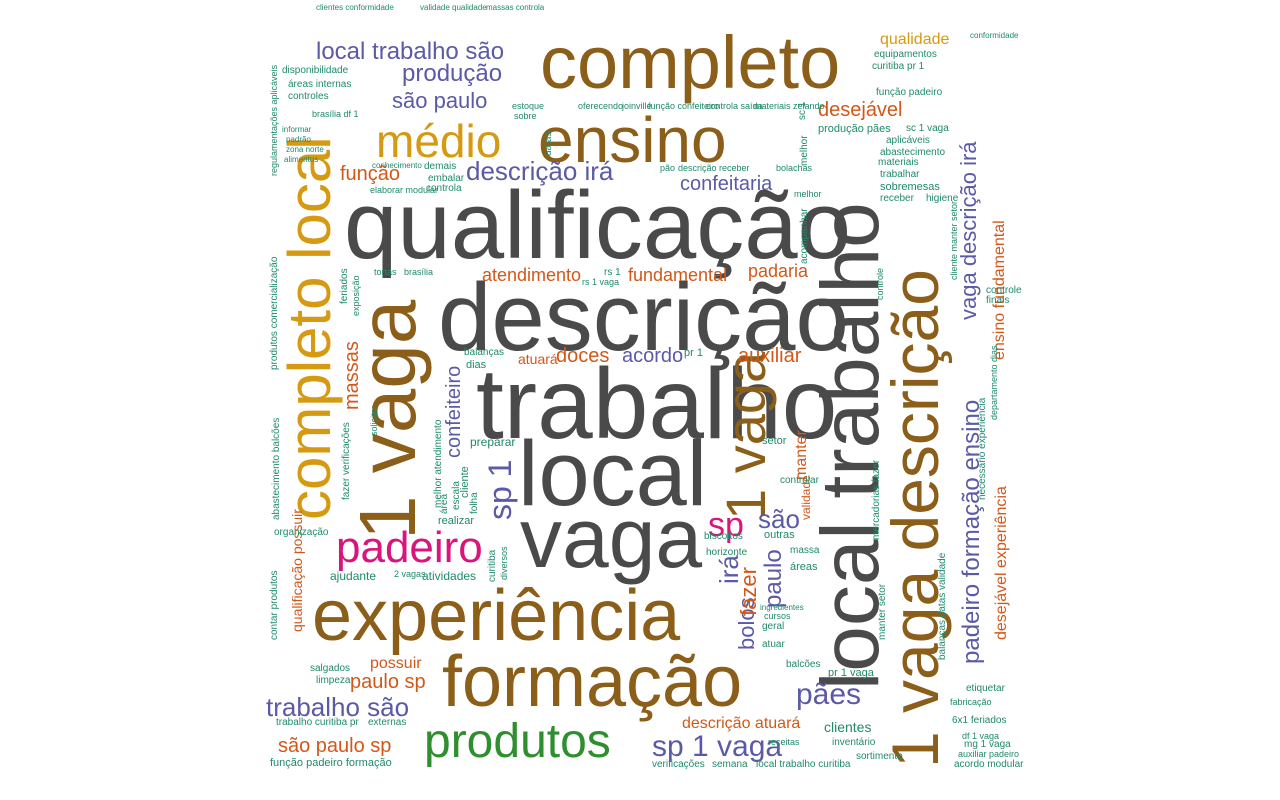 The height and width of the screenshot is (800, 1280). I want to click on word-manter-setor: manter setor, so click(882, 611).